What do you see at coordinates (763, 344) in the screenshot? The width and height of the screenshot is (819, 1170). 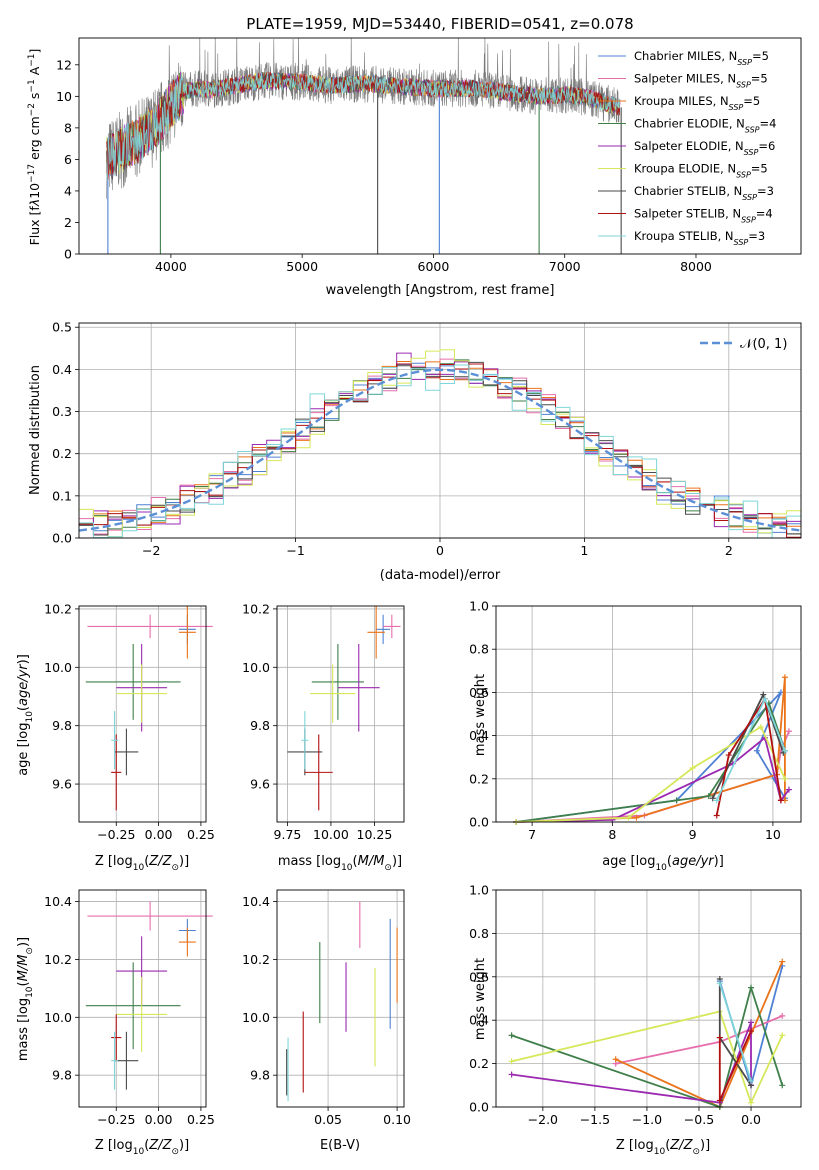 I see `legend-label: 𝒩(0, 1)` at bounding box center [763, 344].